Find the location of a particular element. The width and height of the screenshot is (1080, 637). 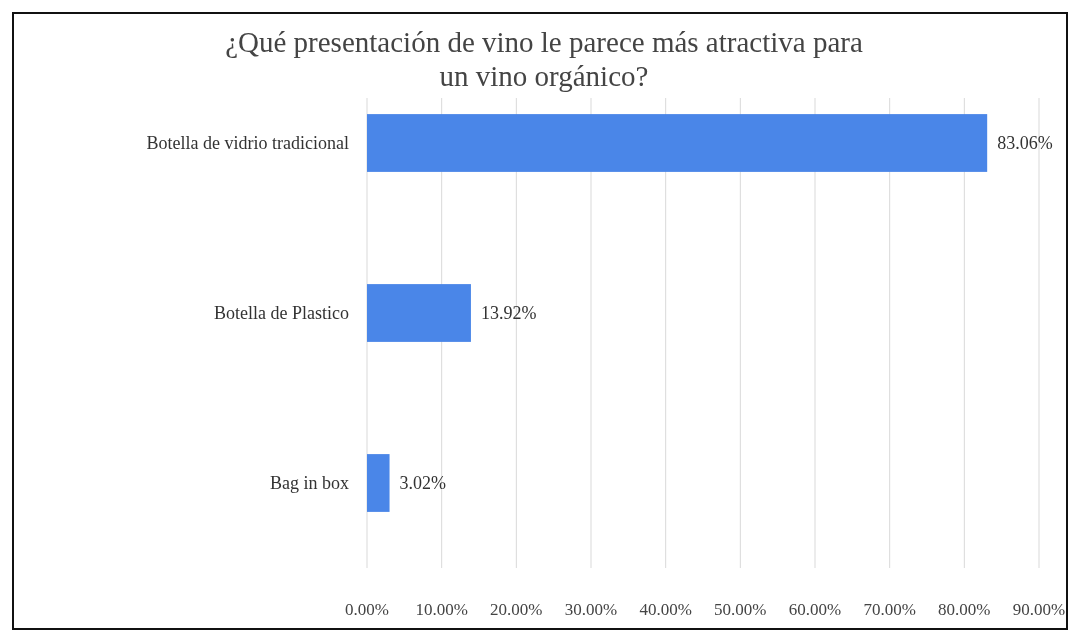

x-tick-label: 80.00% is located at coordinates (964, 609).